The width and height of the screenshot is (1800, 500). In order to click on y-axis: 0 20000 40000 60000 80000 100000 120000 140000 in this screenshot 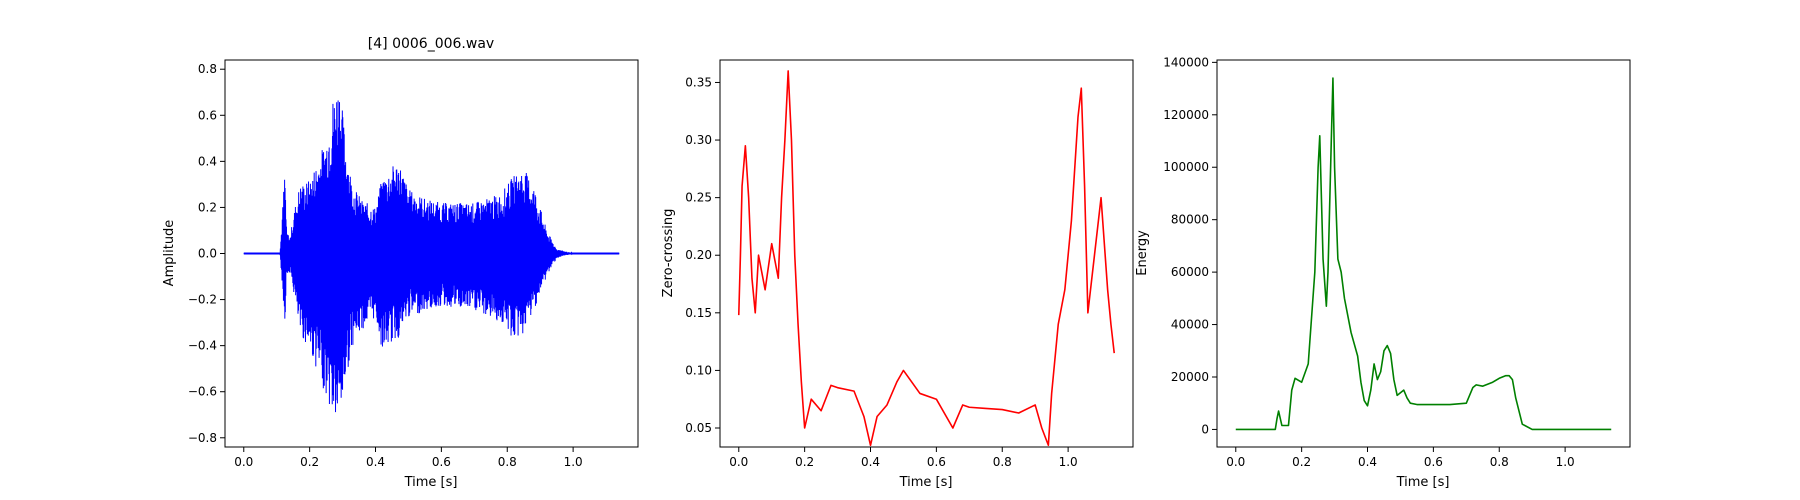, I will do `click(1190, 245)`.